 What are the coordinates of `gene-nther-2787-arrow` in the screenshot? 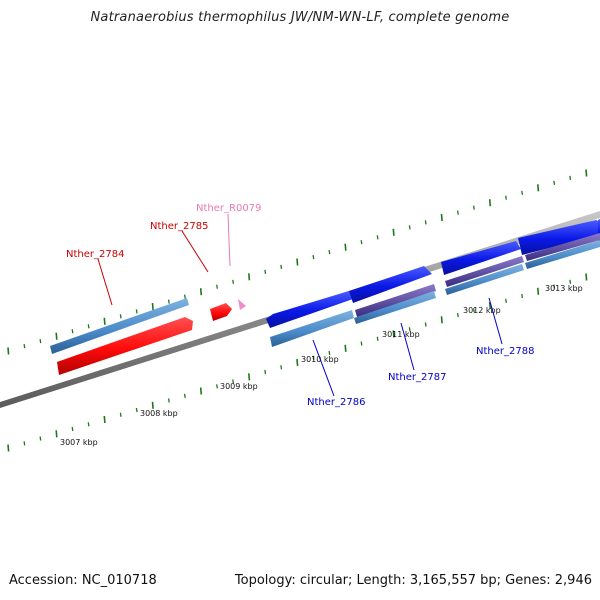 It's located at (481, 258).